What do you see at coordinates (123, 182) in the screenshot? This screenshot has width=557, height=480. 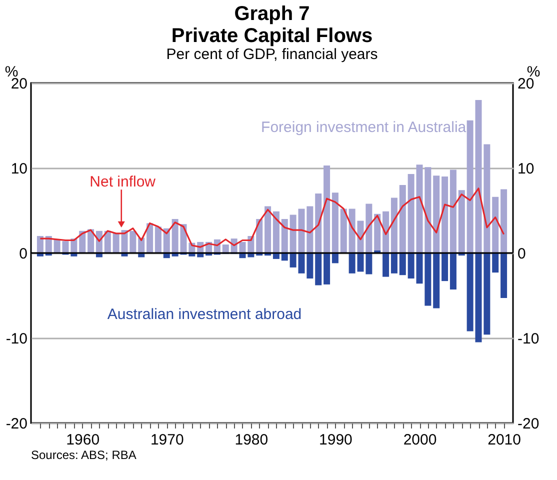 I see `text: Net inflow` at bounding box center [123, 182].